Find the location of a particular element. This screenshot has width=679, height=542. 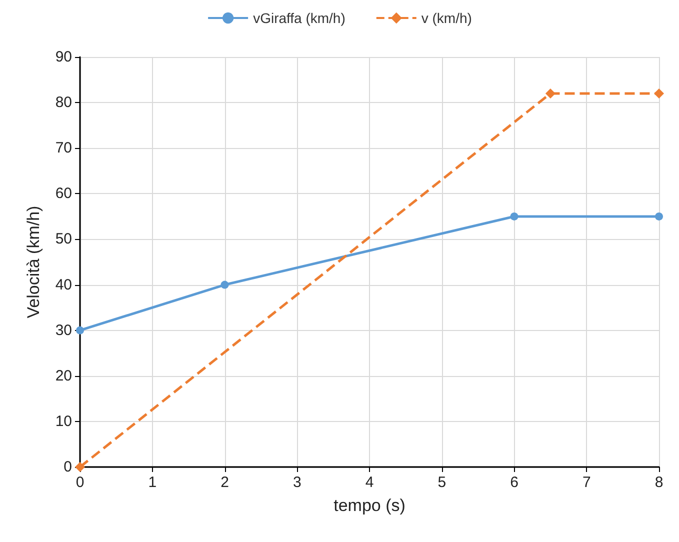

y-tick-label: 30 is located at coordinates (63, 330).